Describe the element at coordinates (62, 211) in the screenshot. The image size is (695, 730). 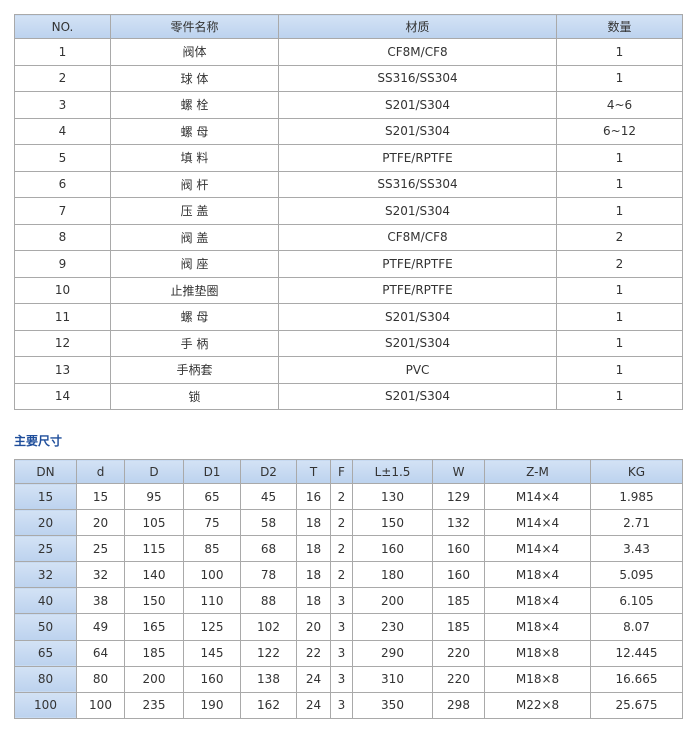
I see `table-cell: 7` at that location.